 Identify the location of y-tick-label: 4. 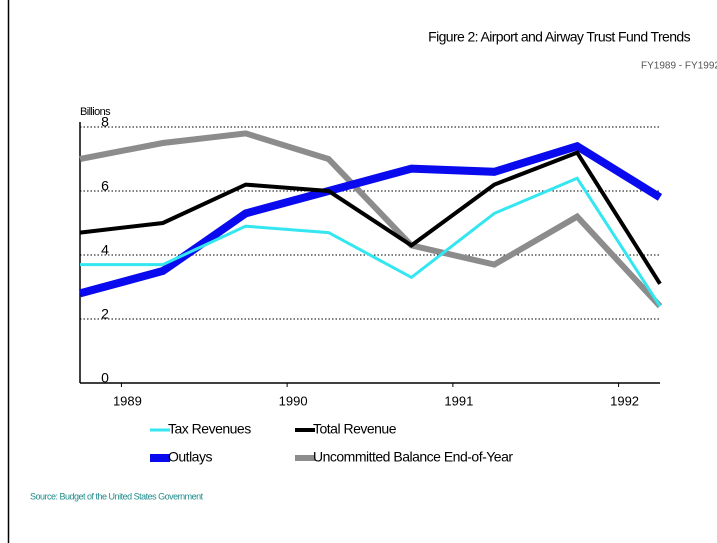
(105, 250).